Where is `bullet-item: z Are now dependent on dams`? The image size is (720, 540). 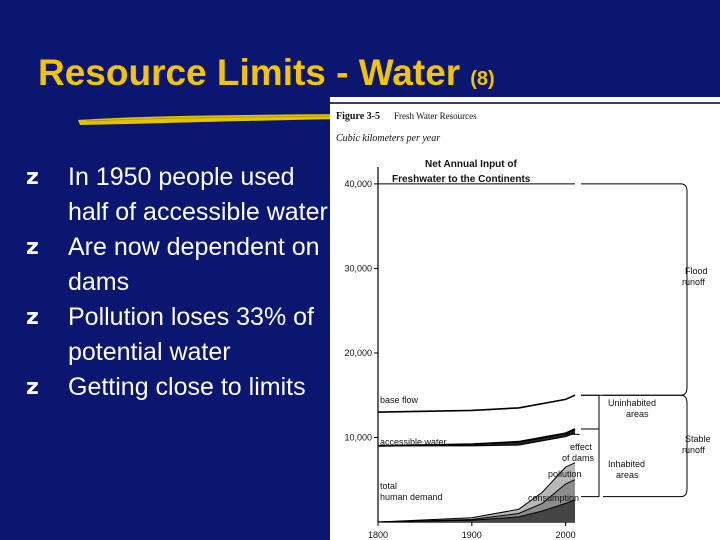
bullet-item: z Are now dependent on dams is located at coordinates (178, 265).